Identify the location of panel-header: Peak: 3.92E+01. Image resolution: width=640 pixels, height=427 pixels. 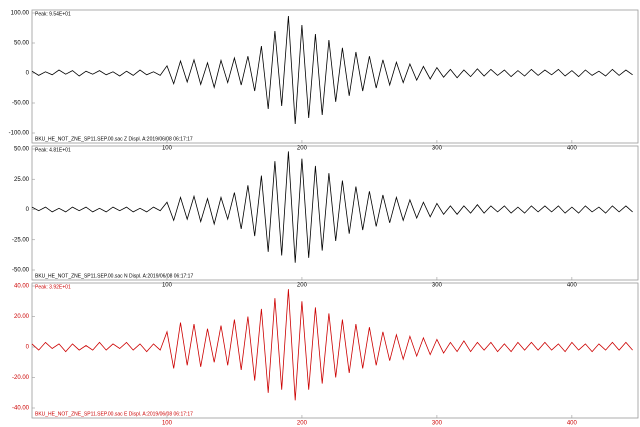
(53, 287).